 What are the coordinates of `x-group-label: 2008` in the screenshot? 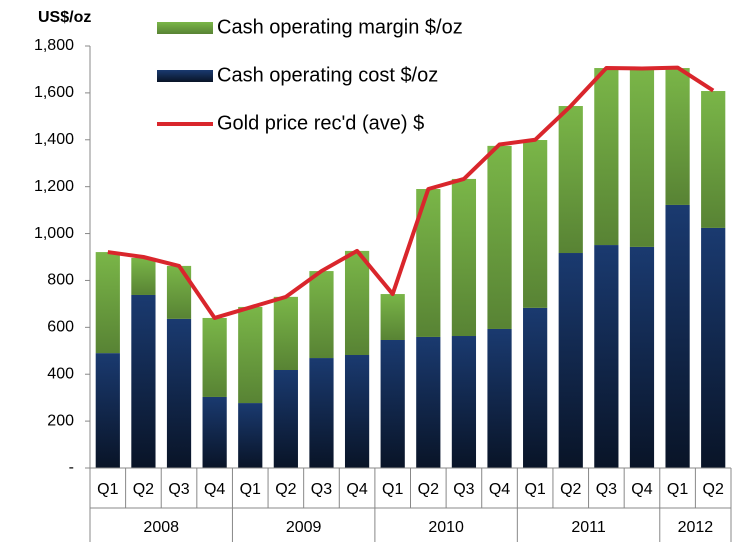 It's located at (161, 527).